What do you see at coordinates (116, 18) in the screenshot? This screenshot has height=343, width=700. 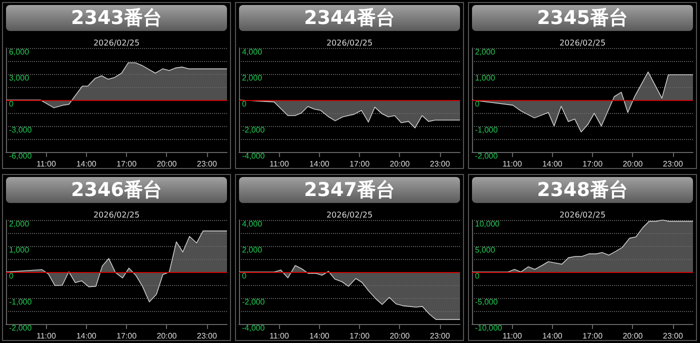 I see `chart-title: 2343番台` at bounding box center [116, 18].